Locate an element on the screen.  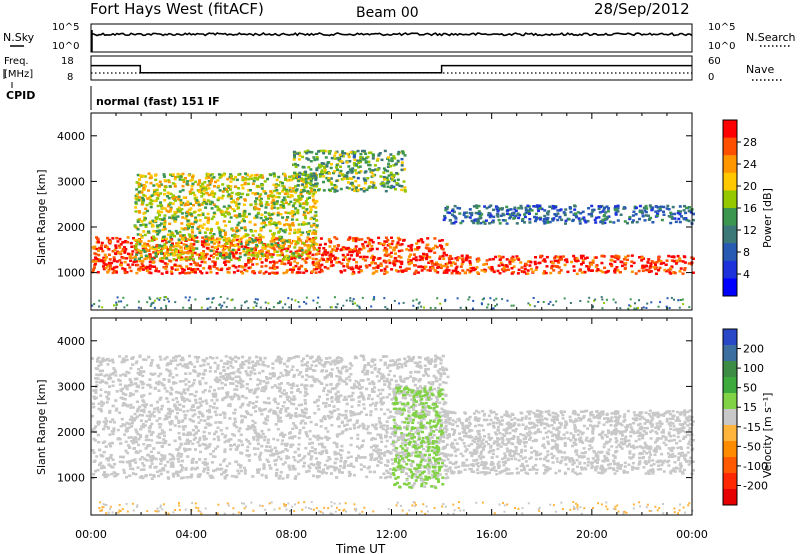
nave-label: Nave is located at coordinates (760, 69).